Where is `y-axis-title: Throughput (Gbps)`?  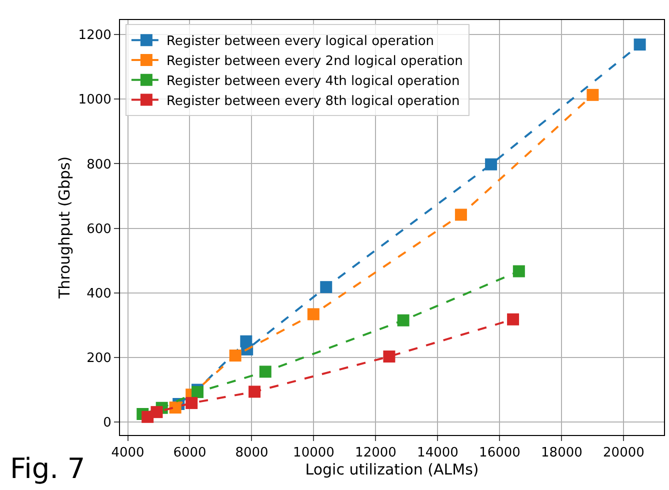
y-axis-title: Throughput (Gbps) is located at coordinates (65, 228).